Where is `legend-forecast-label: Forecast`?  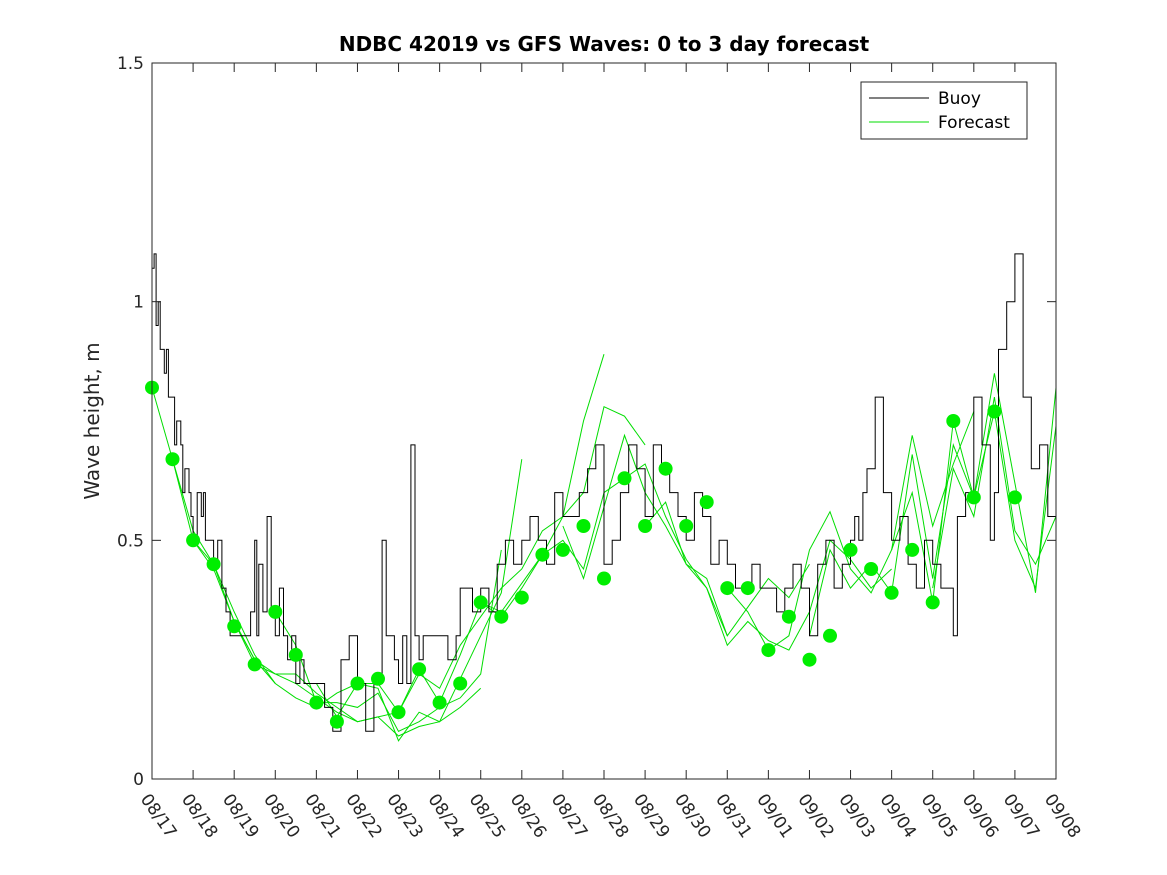
legend-forecast-label: Forecast is located at coordinates (974, 123).